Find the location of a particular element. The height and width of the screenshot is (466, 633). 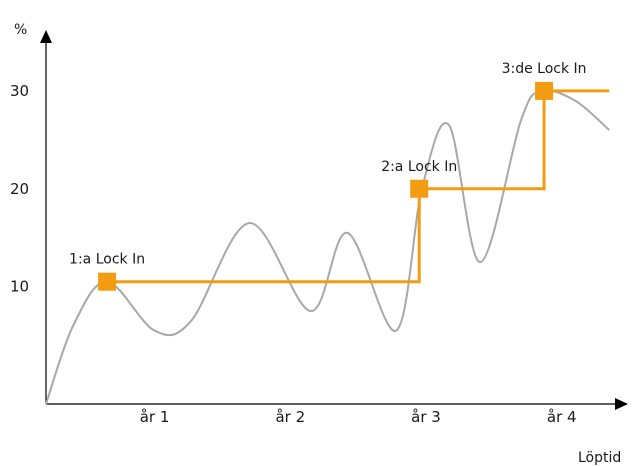

x-tick-label: år 1 is located at coordinates (155, 417).